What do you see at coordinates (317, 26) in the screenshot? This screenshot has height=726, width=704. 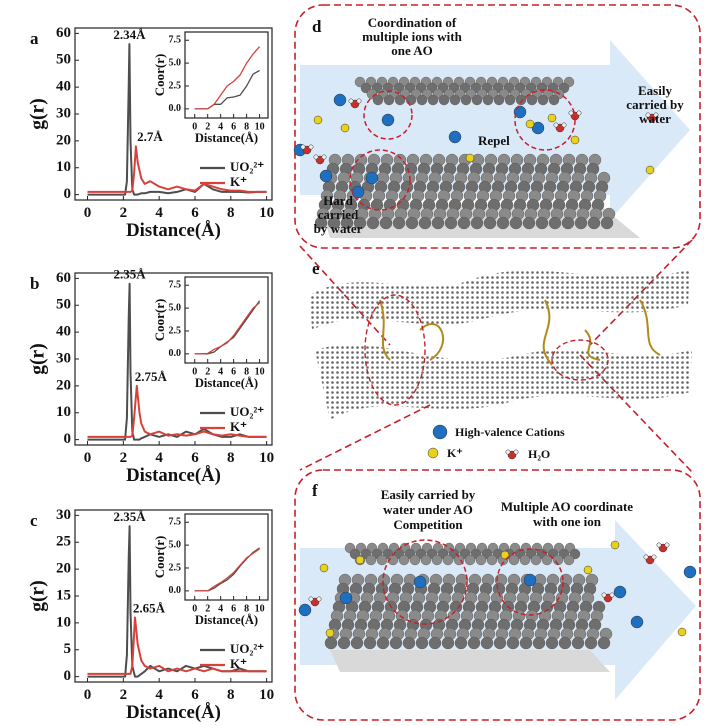 I see `panel-label: d` at bounding box center [317, 26].